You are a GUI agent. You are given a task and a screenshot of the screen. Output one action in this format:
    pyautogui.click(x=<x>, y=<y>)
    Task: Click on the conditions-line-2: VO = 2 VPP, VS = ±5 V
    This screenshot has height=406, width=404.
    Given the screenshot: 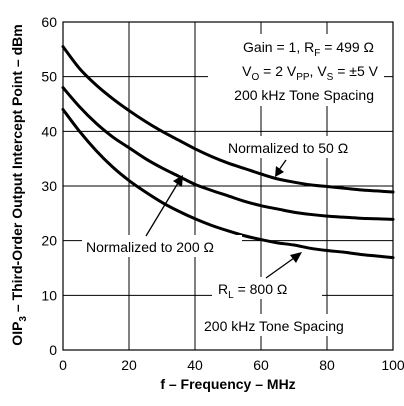 What is the action you would take?
    pyautogui.click(x=310, y=73)
    